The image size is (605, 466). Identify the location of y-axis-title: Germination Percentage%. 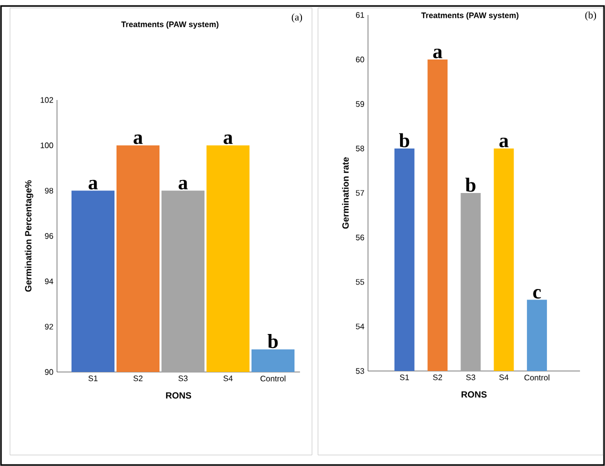
(29, 236).